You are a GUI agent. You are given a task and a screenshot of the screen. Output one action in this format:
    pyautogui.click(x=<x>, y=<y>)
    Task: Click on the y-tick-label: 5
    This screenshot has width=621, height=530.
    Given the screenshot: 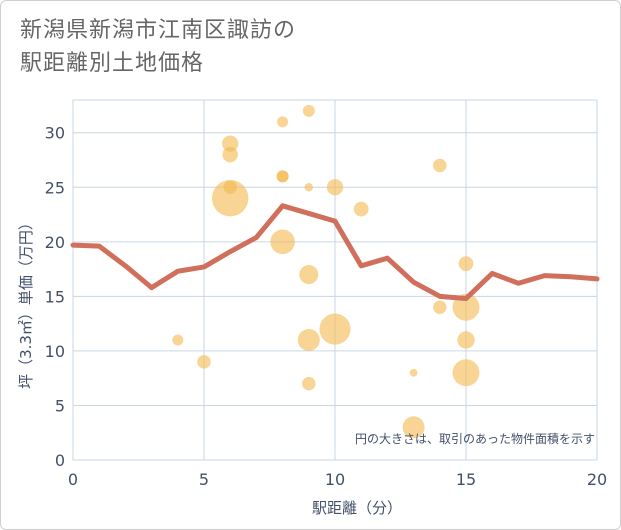 What is the action you would take?
    pyautogui.click(x=60, y=405)
    